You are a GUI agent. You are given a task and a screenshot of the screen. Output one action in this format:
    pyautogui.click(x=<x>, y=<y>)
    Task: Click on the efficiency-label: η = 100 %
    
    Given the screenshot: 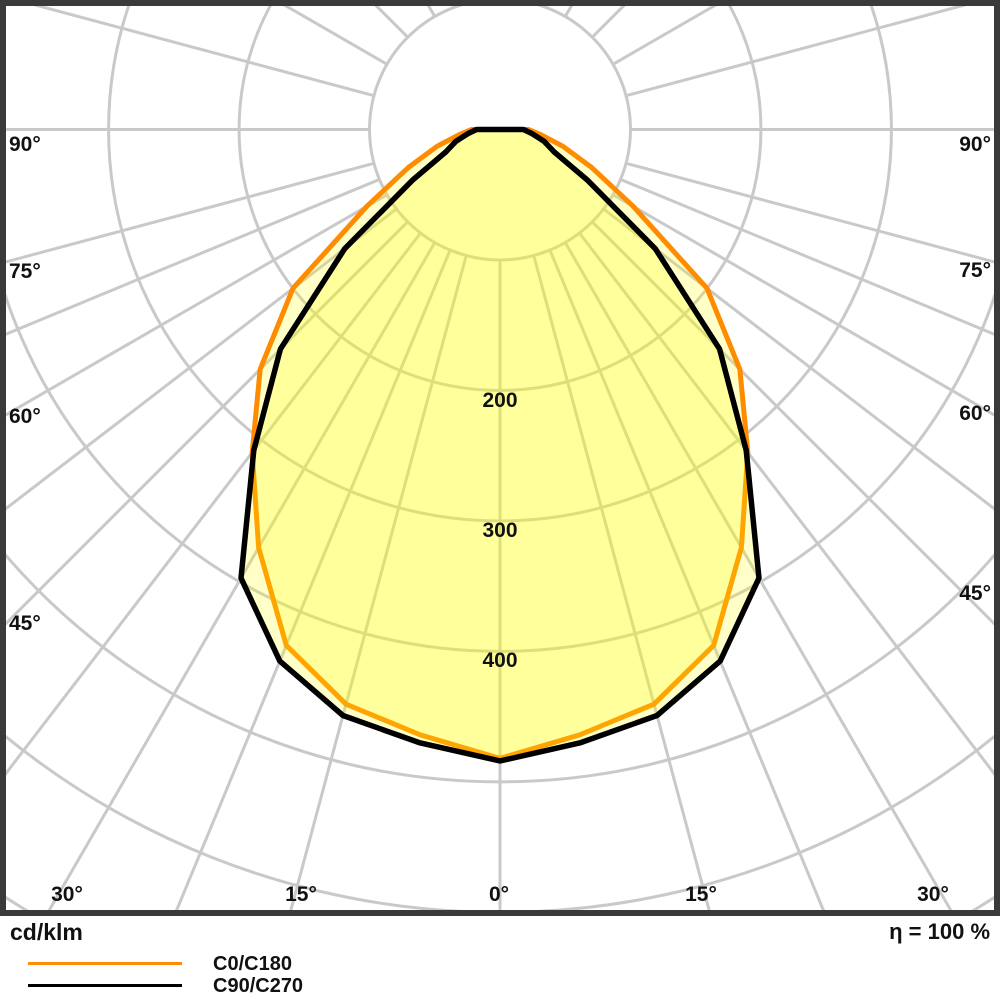 What is the action you would take?
    pyautogui.click(x=939, y=931)
    